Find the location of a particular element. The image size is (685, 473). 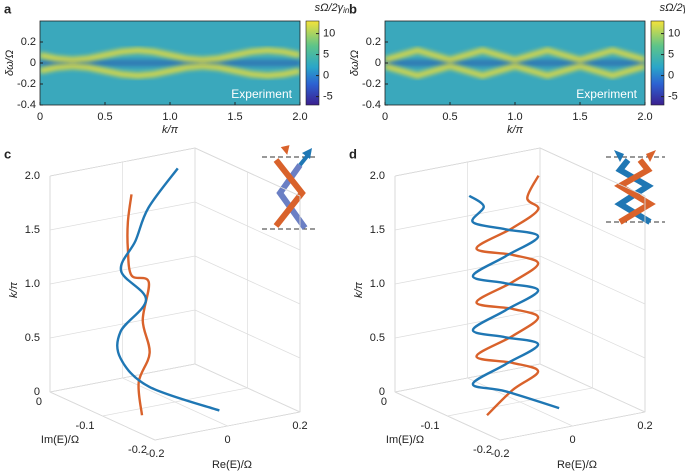

colorbar-label-sub: in is located at coordinates (346, 10).